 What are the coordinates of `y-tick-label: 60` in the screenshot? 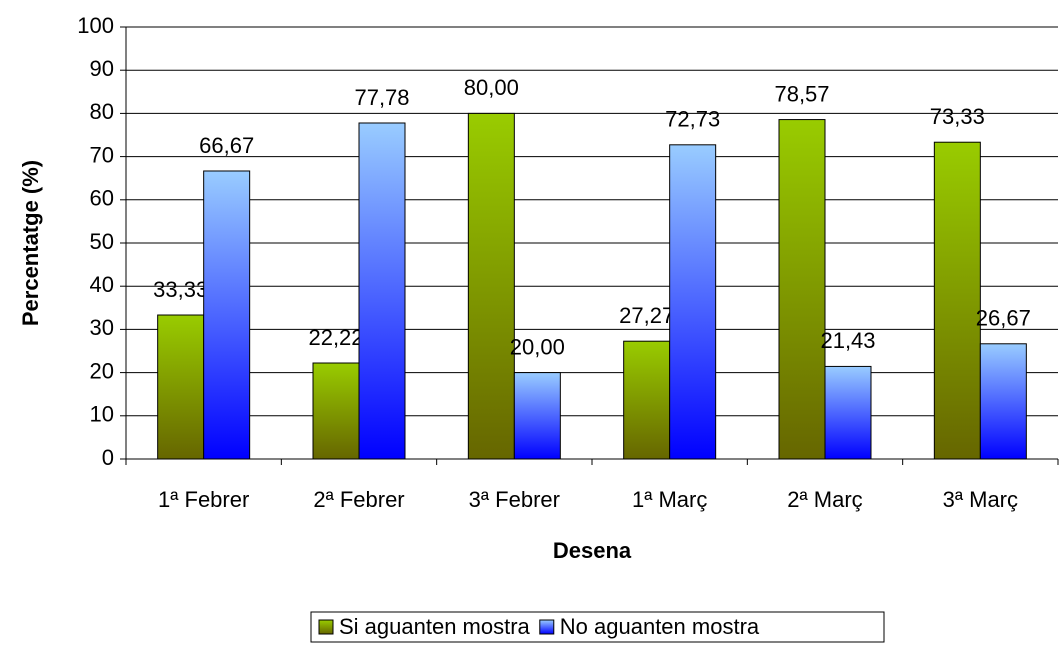 It's located at (102, 198).